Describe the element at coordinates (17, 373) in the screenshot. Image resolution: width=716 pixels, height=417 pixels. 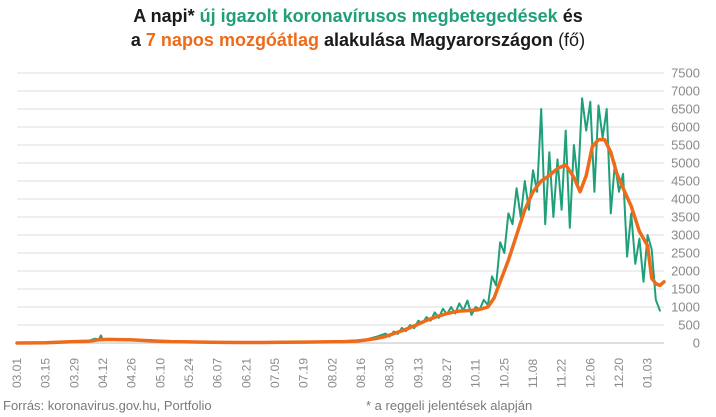
I see `x-tick-label: 03.01` at that location.